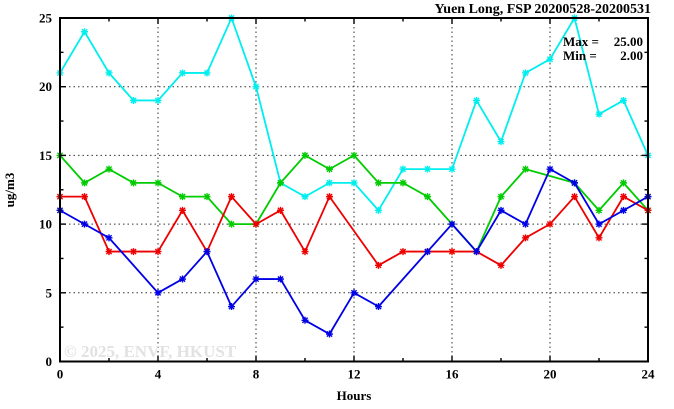 This screenshot has height=409, width=674. Describe the element at coordinates (550, 374) in the screenshot. I see `x-tick-label: 20` at that location.